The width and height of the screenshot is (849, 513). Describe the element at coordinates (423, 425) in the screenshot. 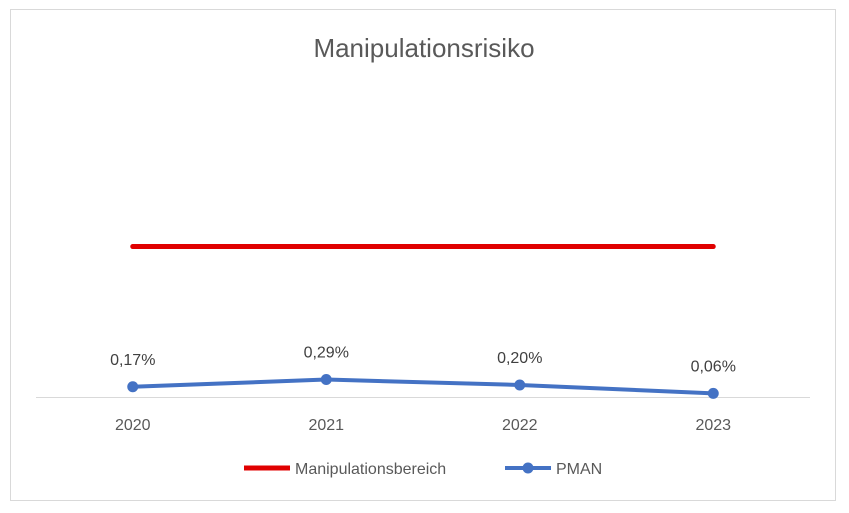

I see `x-tick-labels: 2020 2021 2022 2023` at that location.